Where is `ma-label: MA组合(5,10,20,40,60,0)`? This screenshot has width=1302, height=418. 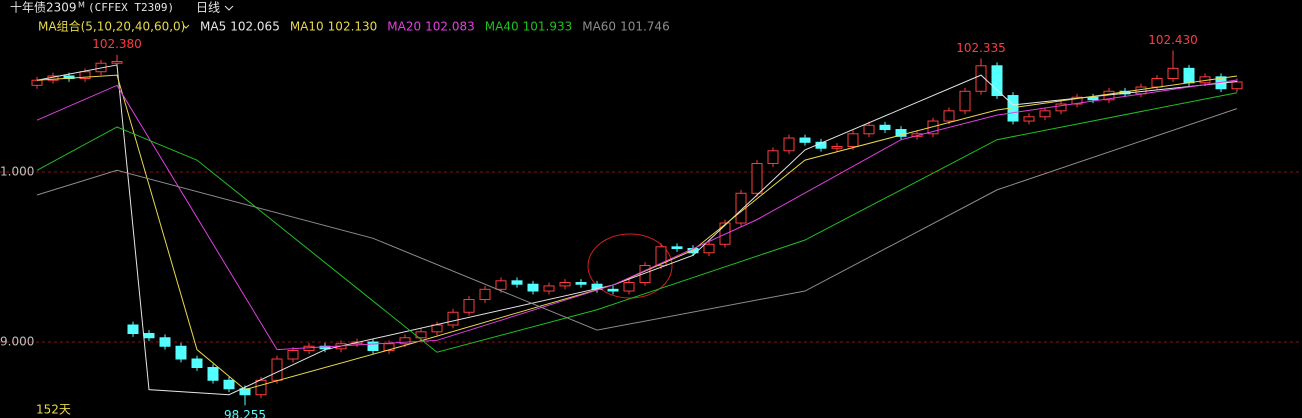
ma-label: MA组合(5,10,20,40,60,0) is located at coordinates (111, 26).